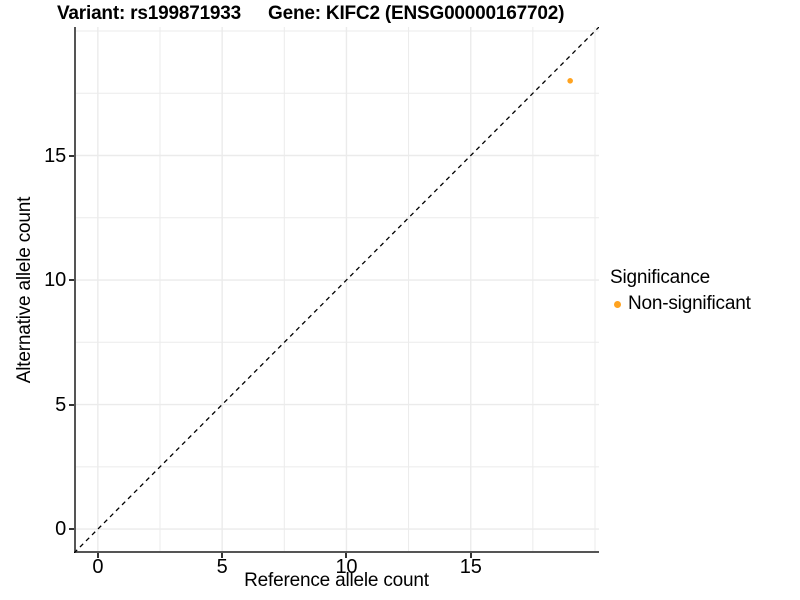  I want to click on legend-items: Non-significant, so click(680, 304).